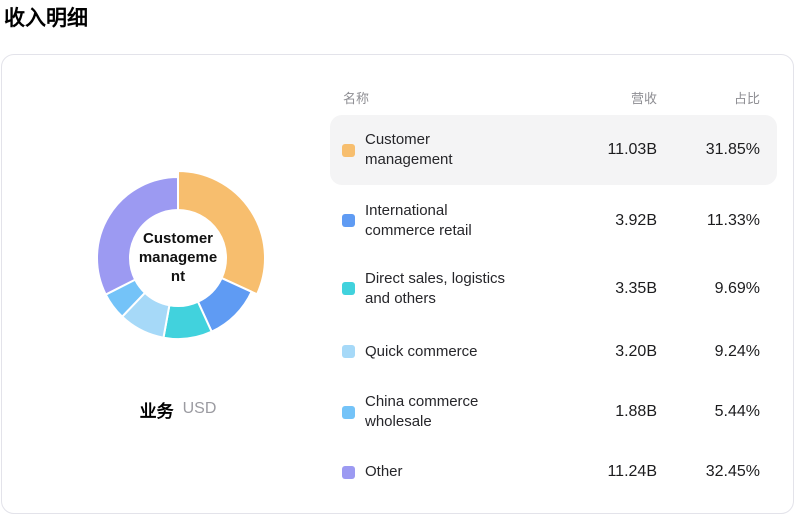 The height and width of the screenshot is (520, 800). Describe the element at coordinates (348, 351) in the screenshot. I see `legend-swatch-quick-commerce` at that location.